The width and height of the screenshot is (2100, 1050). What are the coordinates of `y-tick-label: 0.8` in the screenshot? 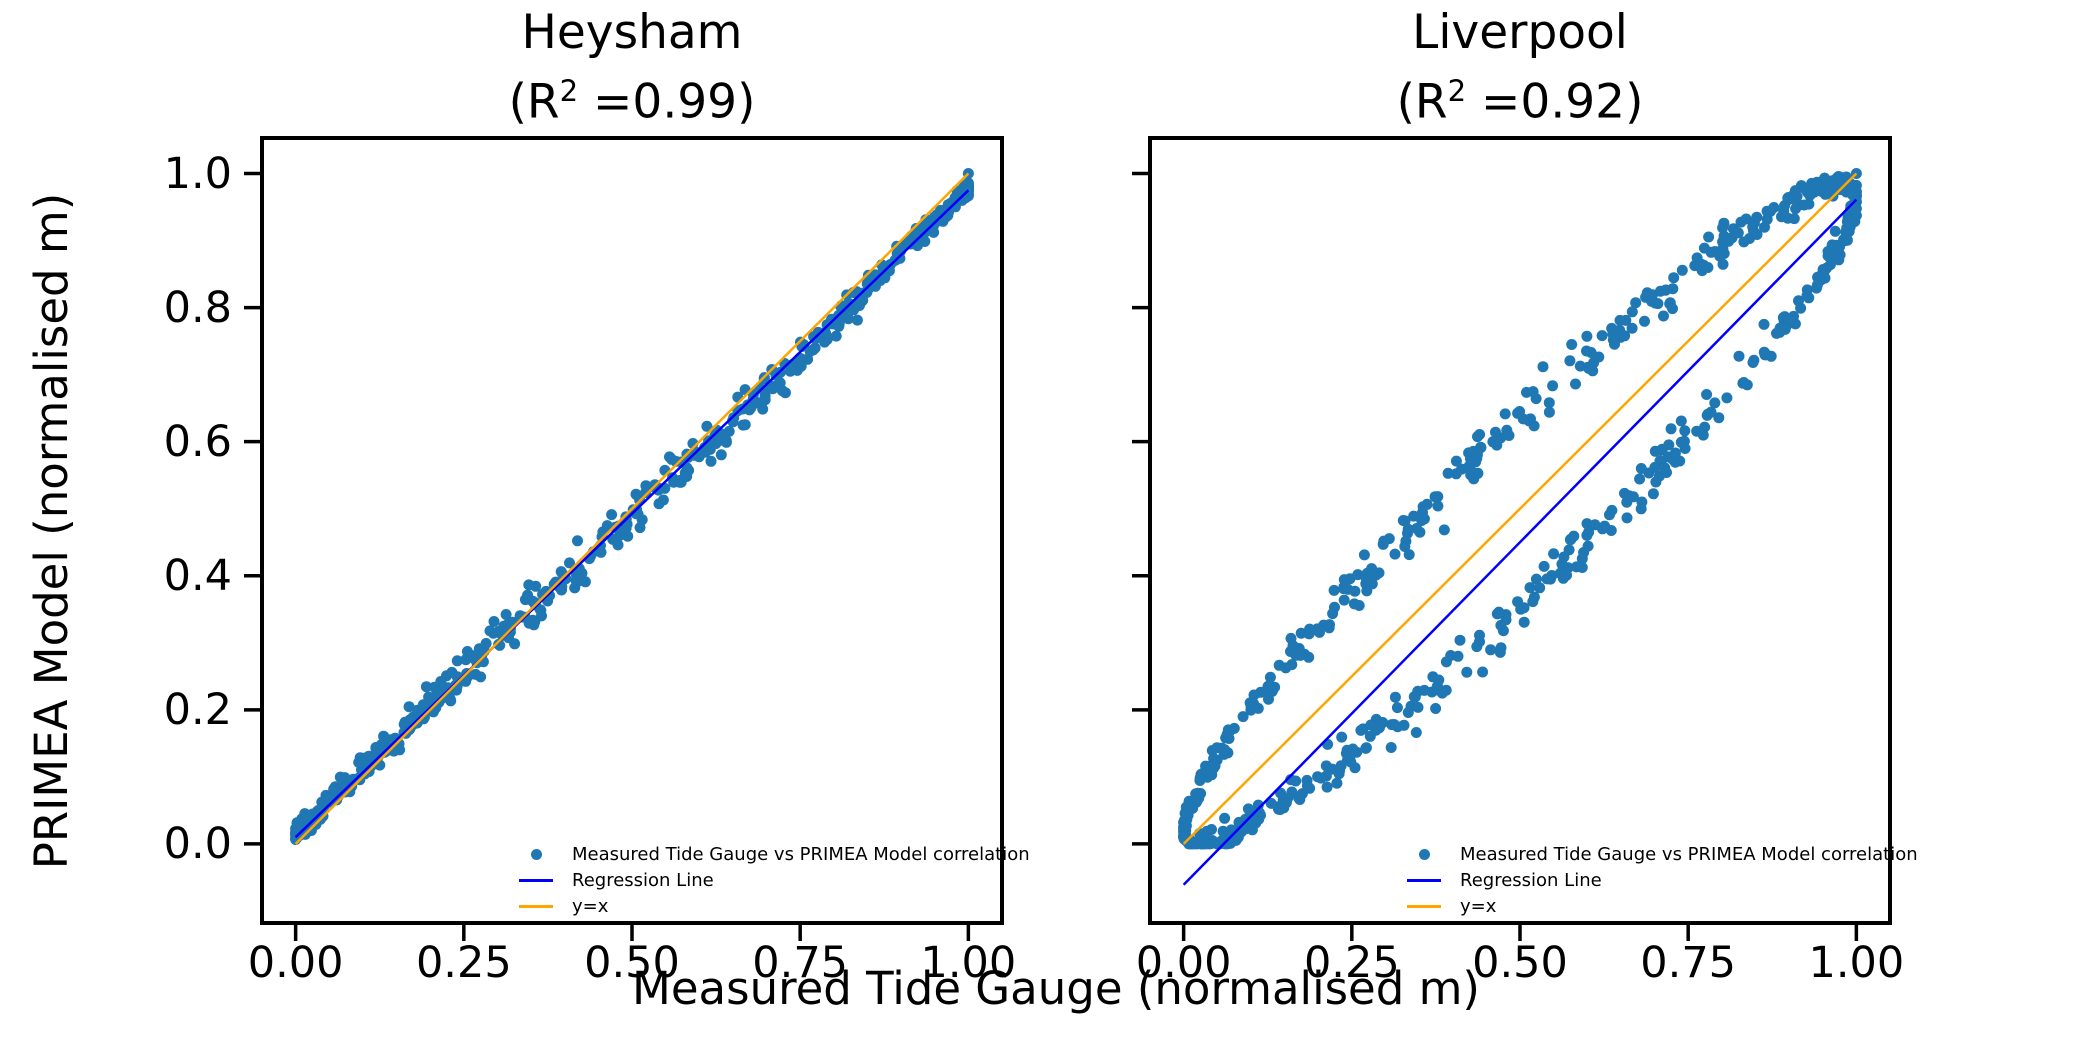 It's located at (197, 307).